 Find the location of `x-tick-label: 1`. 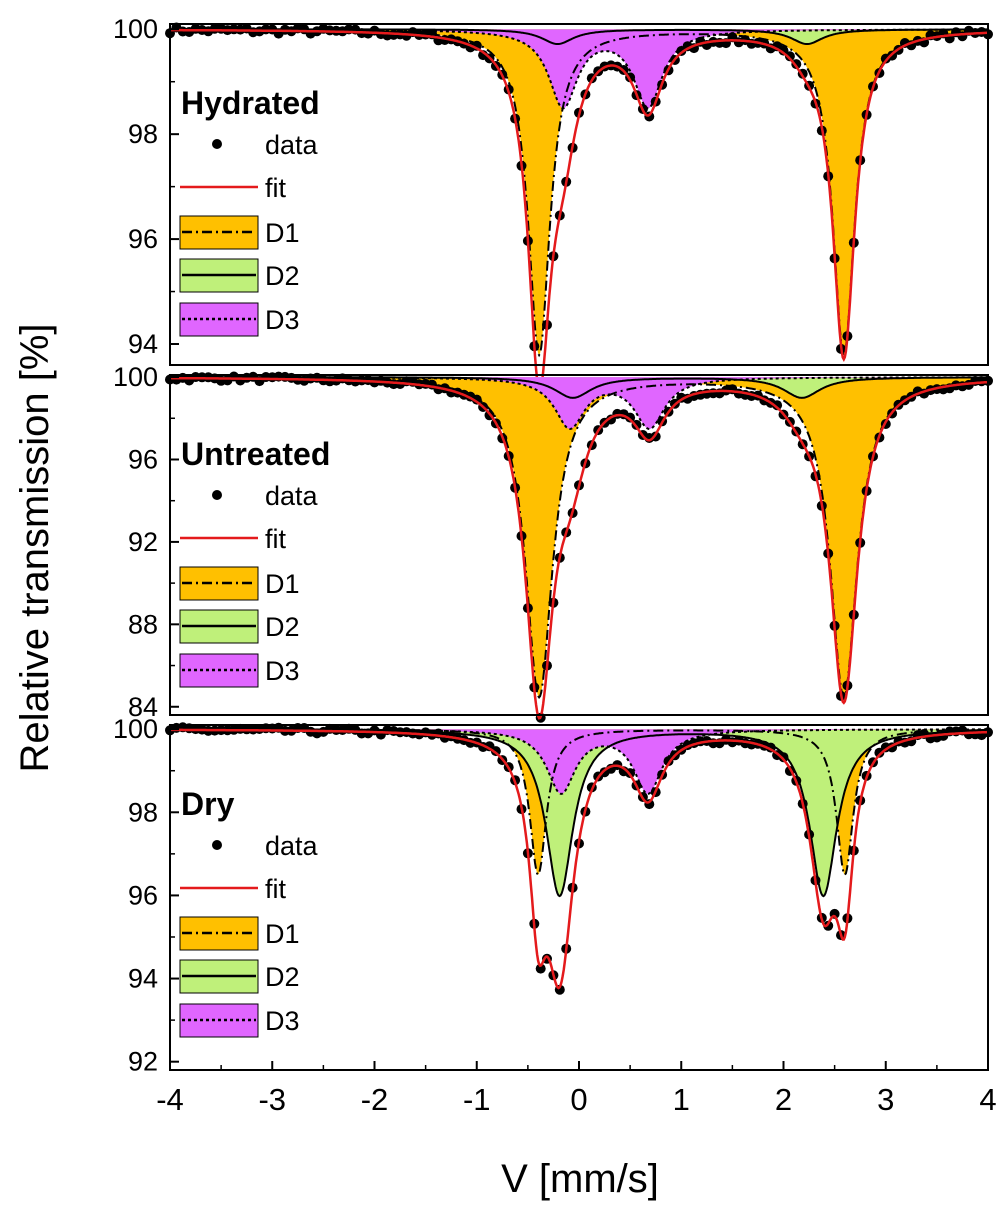

x-tick-label: 1 is located at coordinates (681, 1099).